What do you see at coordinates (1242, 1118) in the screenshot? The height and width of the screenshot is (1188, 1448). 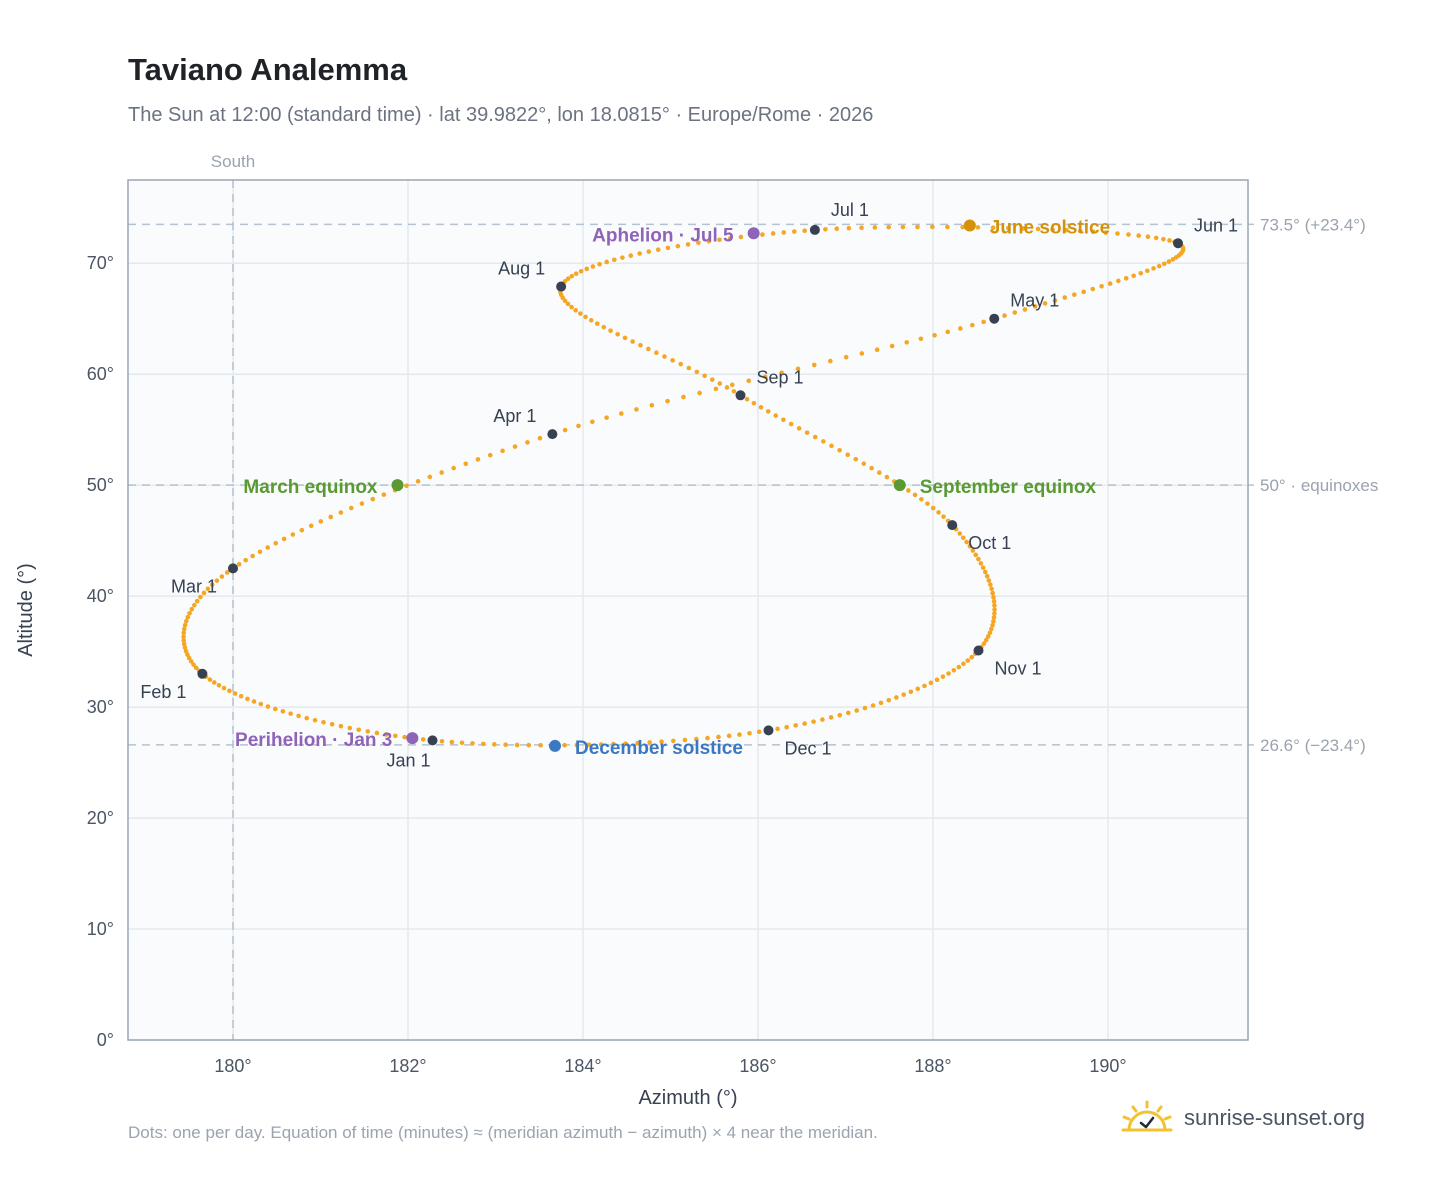 I see `brand-link: sunrise-sunset.org` at bounding box center [1242, 1118].